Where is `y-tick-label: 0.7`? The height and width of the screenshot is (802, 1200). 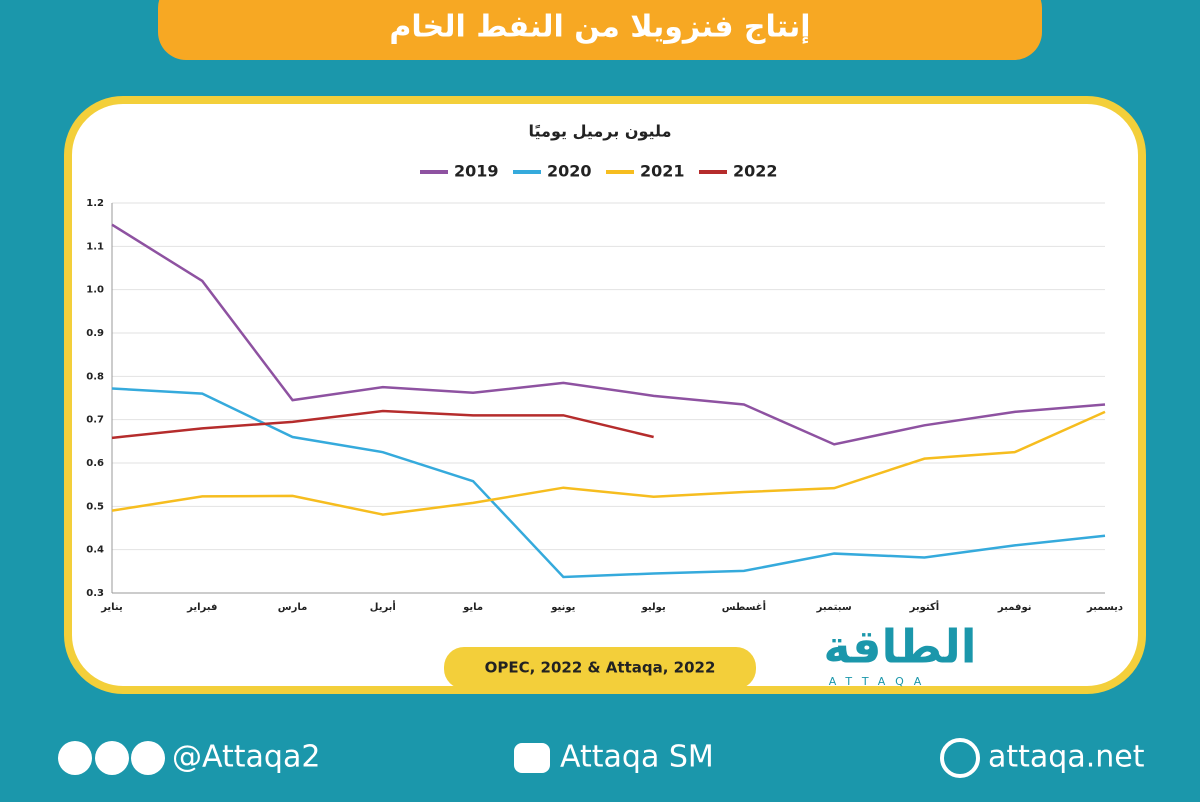 y-tick-label: 0.7 is located at coordinates (95, 420).